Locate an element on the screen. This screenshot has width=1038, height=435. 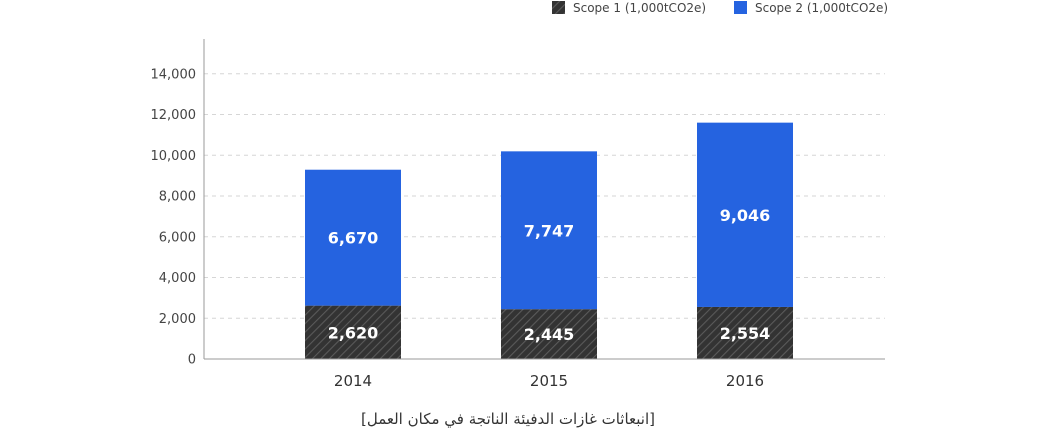
bar-scope1-2016 is located at coordinates (745, 332).